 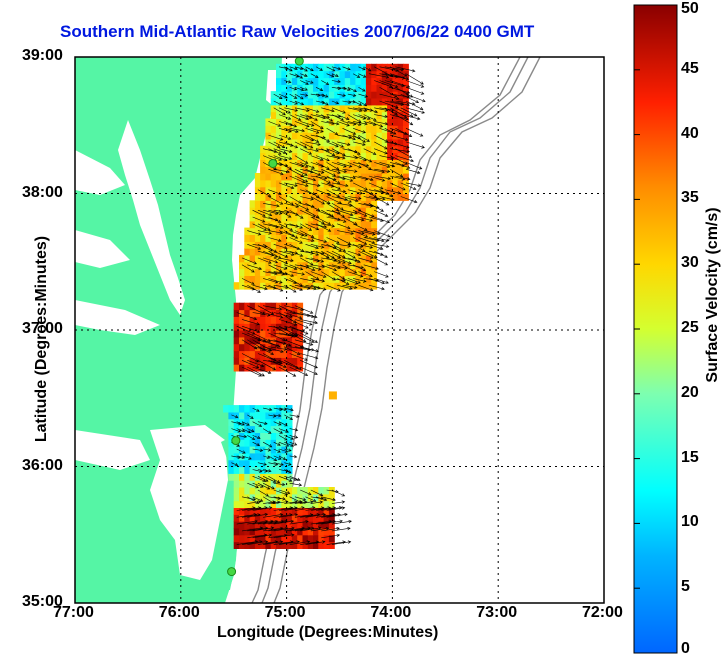 What do you see at coordinates (265, 316) in the screenshot?
I see `radar-stations` at bounding box center [265, 316].